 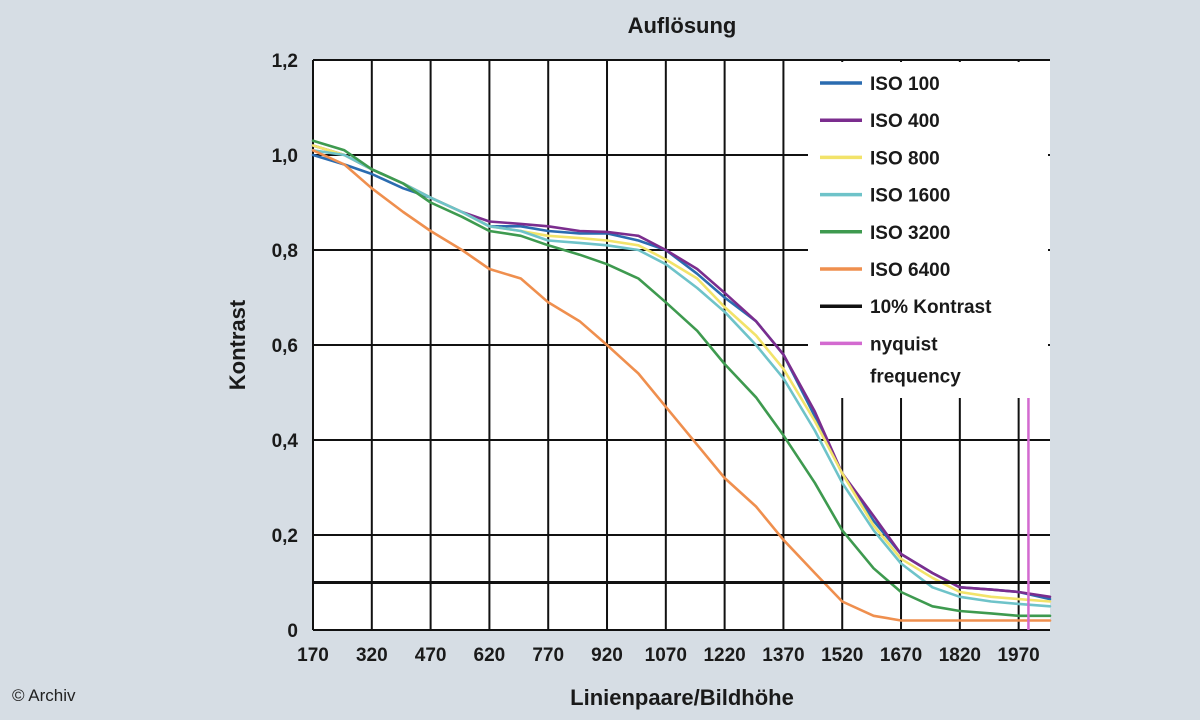 I want to click on y-tick-labels: 0 0,2 0,4 0,6 0,8 1,0 1,2, so click(x=285, y=346).